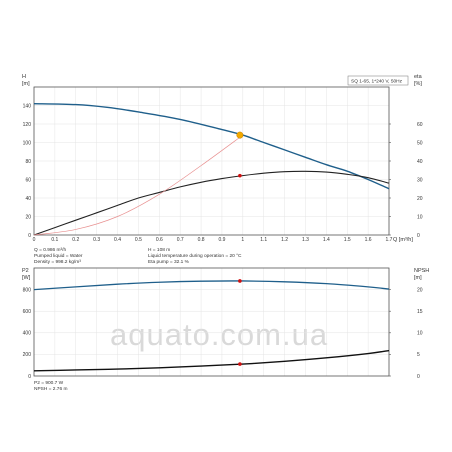 This screenshot has width=452, height=452. Describe the element at coordinates (27, 312) in the screenshot. I see `bottom-y-tick-label: 600` at that location.